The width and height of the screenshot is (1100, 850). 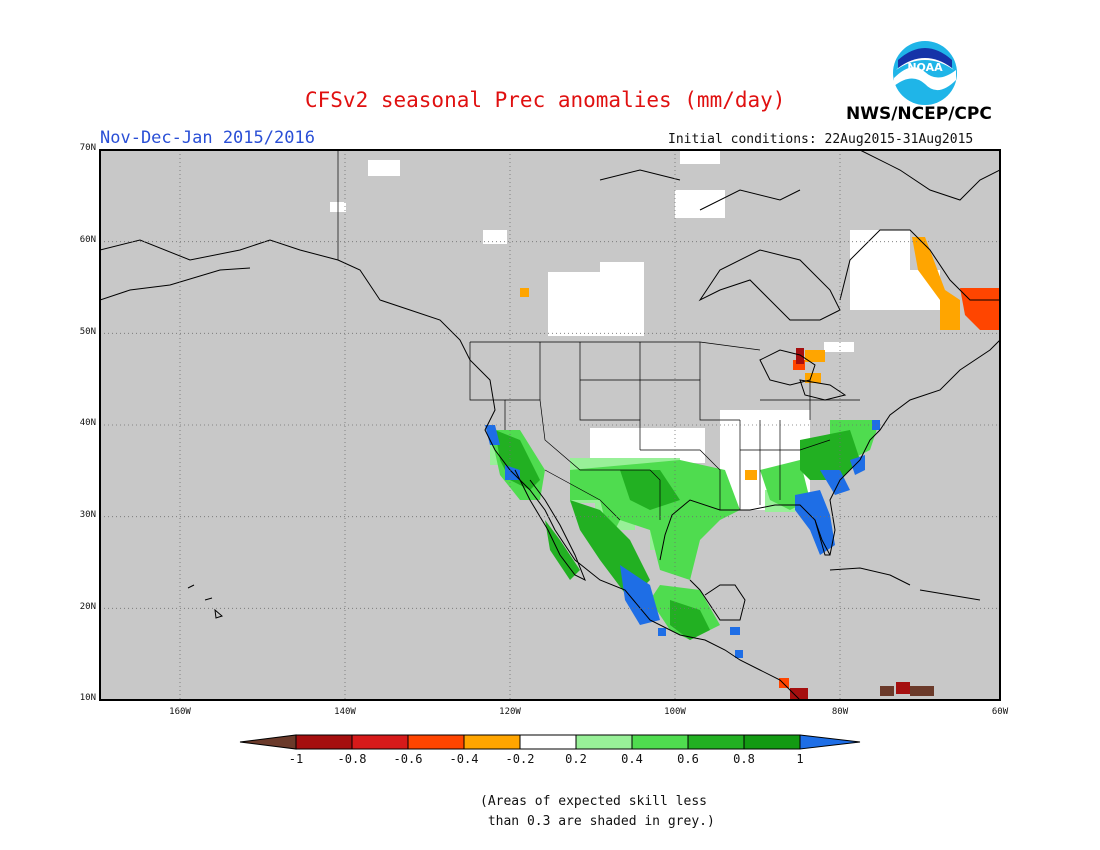 I want to click on lon-label: 140W, so click(x=345, y=712).